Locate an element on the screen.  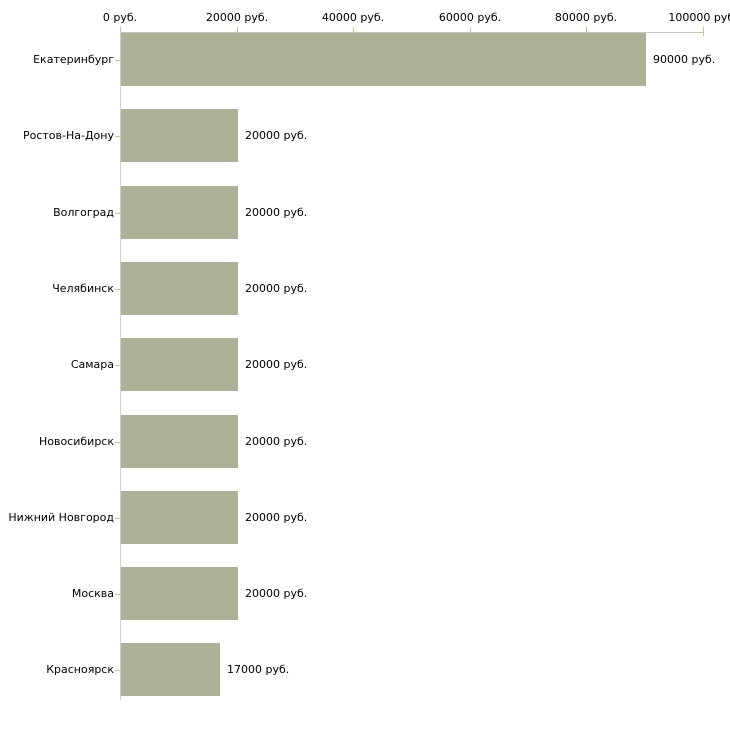
category-label: Волгоград is located at coordinates (83, 212).